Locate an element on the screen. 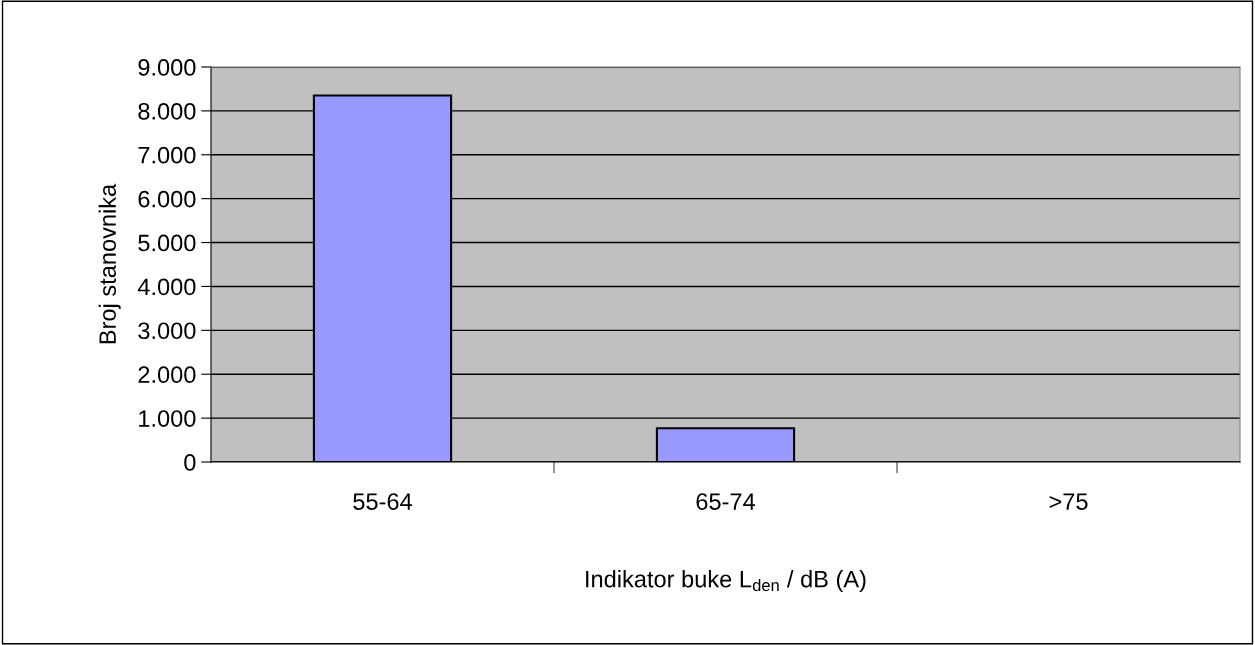 This screenshot has height=645, width=1255. y-tick-label: 5.000 is located at coordinates (167, 243).